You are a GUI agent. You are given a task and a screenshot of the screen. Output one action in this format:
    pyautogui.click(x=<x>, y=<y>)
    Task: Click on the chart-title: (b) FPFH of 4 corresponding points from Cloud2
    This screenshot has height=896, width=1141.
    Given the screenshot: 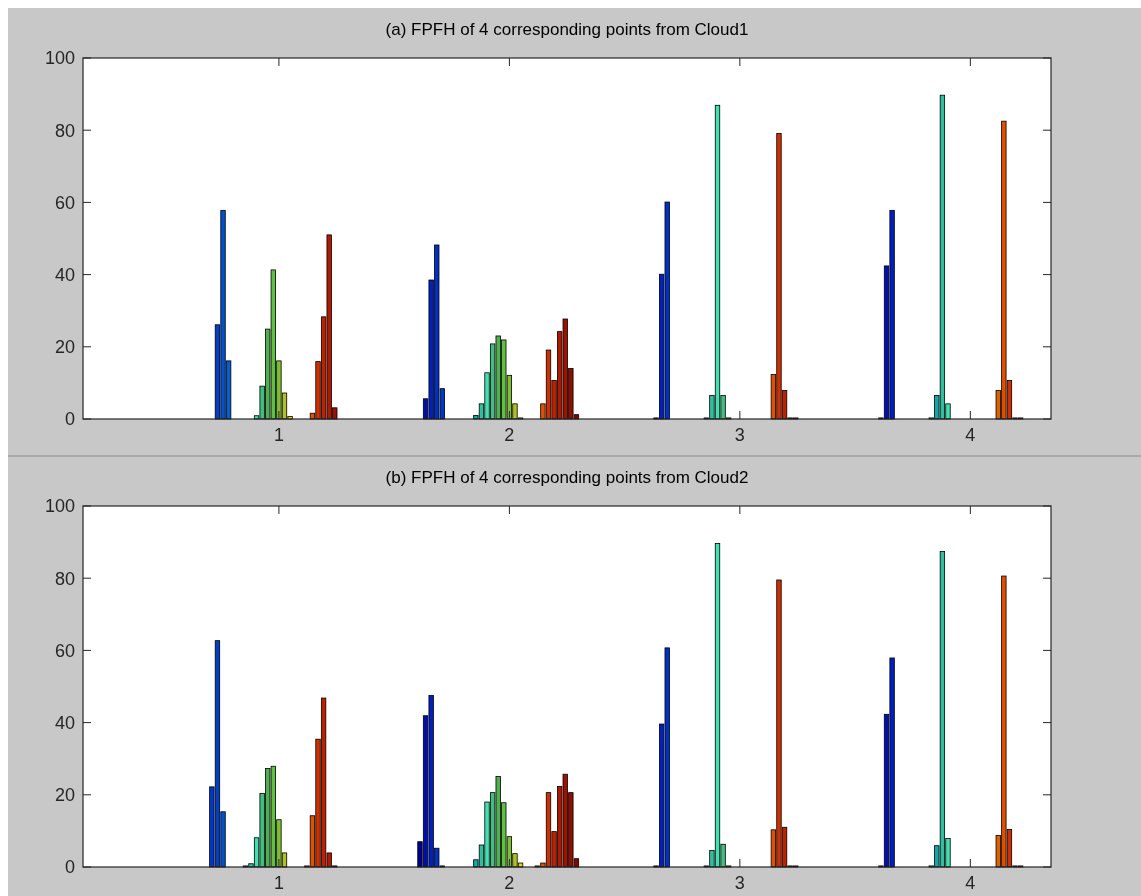 What is the action you would take?
    pyautogui.click(x=567, y=477)
    